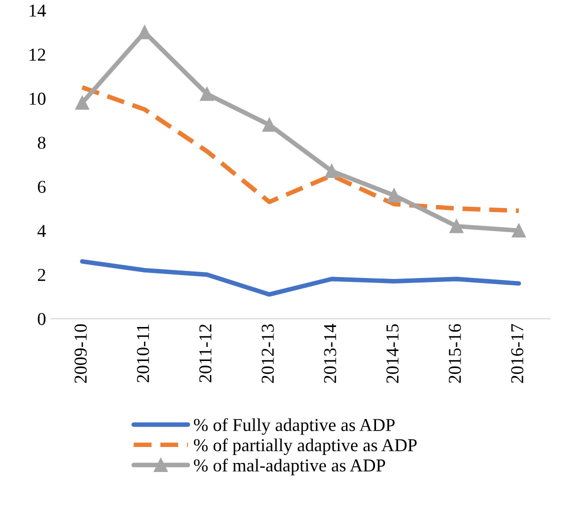 This screenshot has width=567, height=514. I want to click on x-tick-label: 2012-13, so click(268, 353).